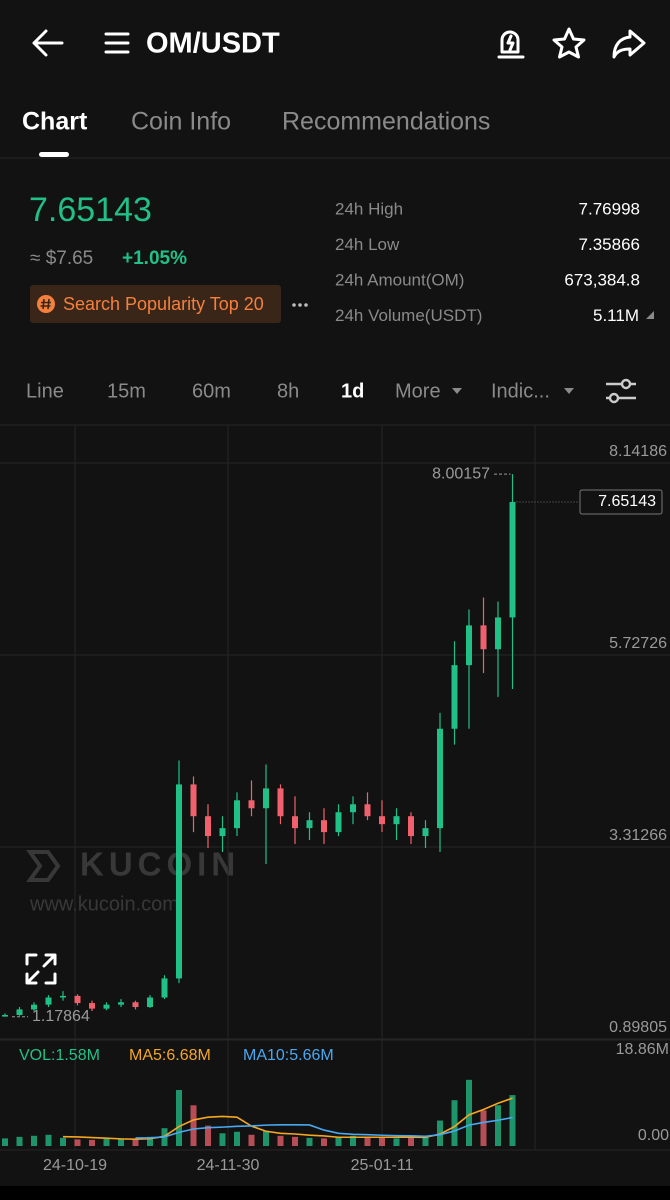 The width and height of the screenshot is (670, 1200). What do you see at coordinates (653, 1135) in the screenshot?
I see `volume-tick-label: 0.00` at bounding box center [653, 1135].